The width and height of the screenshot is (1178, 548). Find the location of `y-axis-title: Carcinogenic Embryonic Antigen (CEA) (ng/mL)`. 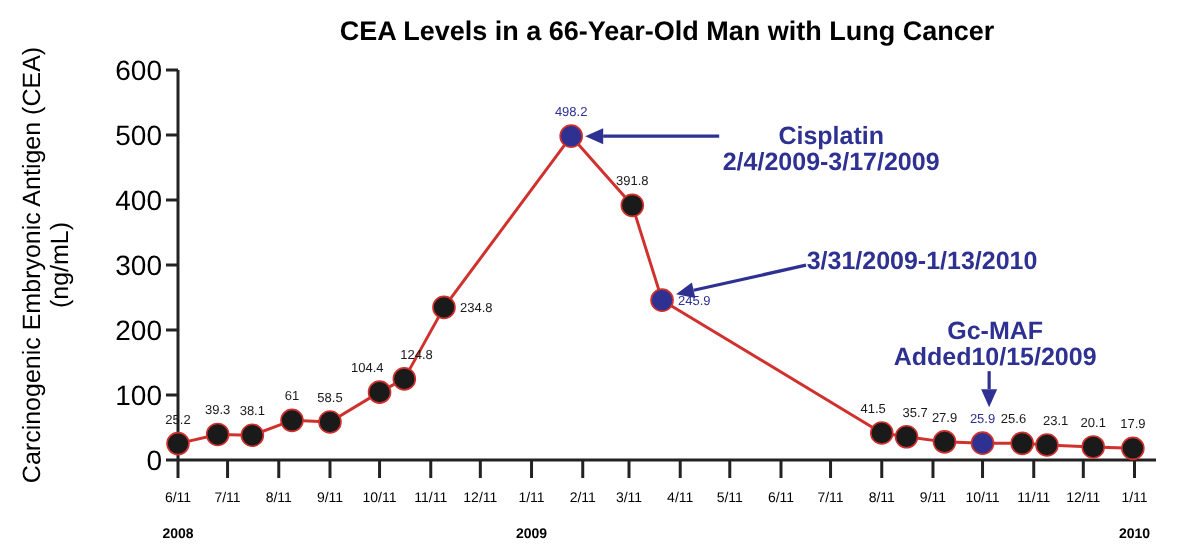

y-axis-title: Carcinogenic Embryonic Antigen (CEA) (ng/mL) is located at coordinates (46, 265).